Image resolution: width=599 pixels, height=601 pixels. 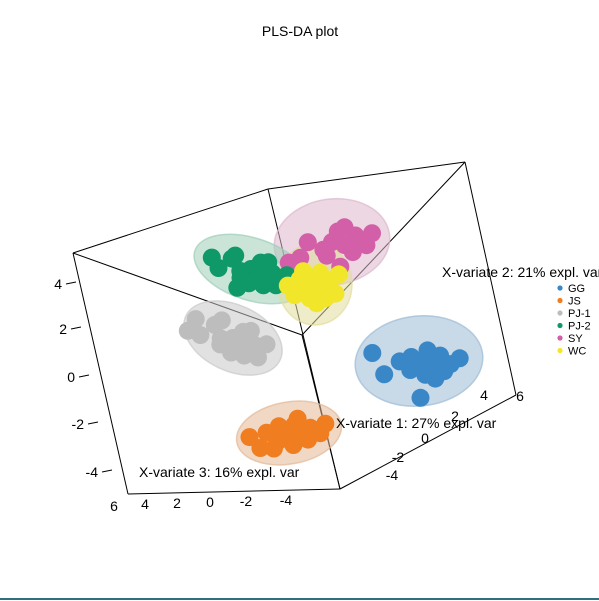 I want to click on legend-swatch-wc, so click(x=560, y=350).